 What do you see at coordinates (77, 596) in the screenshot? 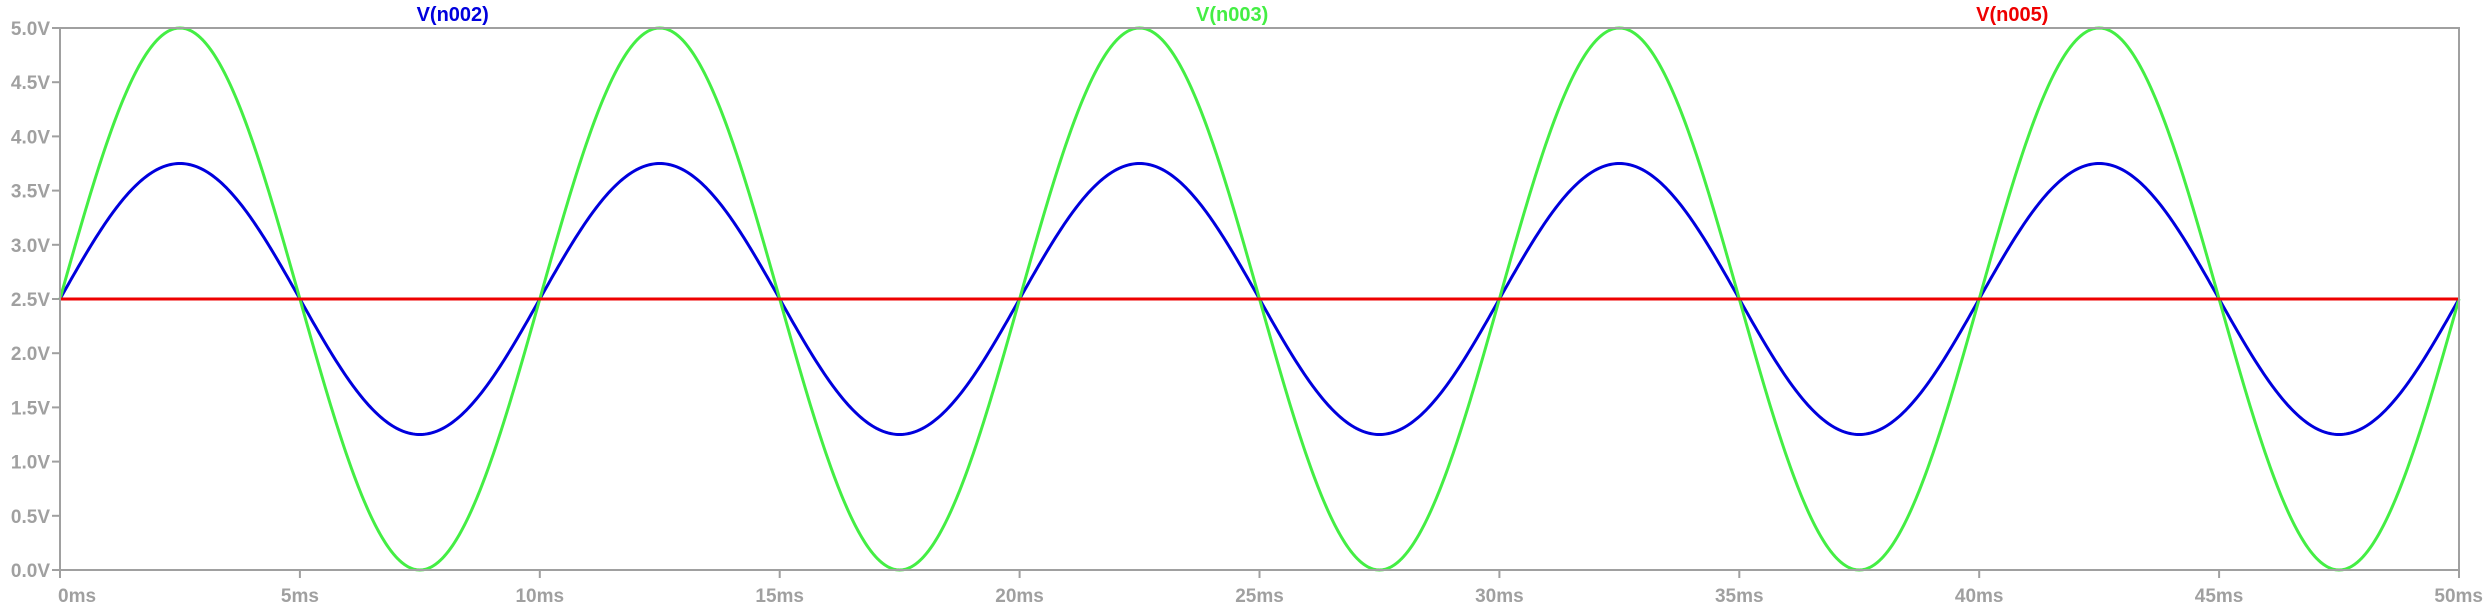
I see `x-tick-label: 0ms` at bounding box center [77, 596].